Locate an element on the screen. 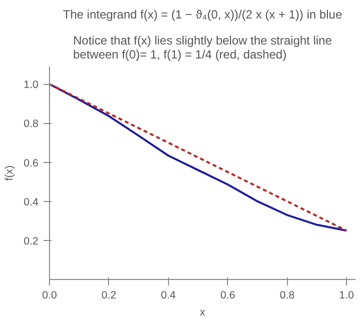 The image size is (360, 321). x-tick-label: 0.6 is located at coordinates (228, 296).